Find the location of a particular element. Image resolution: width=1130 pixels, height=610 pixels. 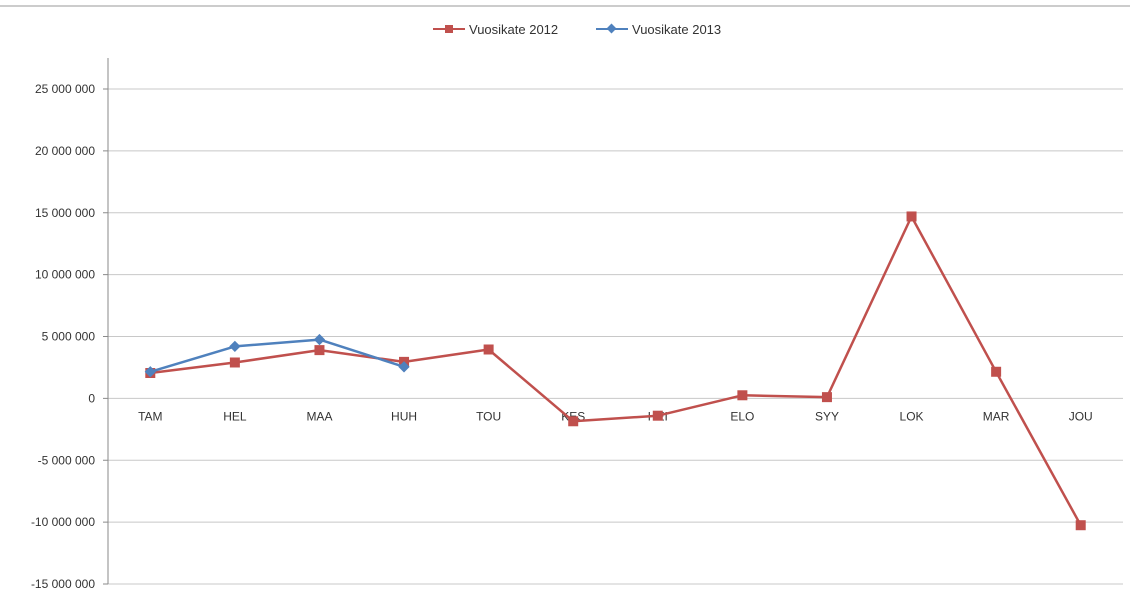

y-tick-label: 5 000 000 is located at coordinates (69, 337).